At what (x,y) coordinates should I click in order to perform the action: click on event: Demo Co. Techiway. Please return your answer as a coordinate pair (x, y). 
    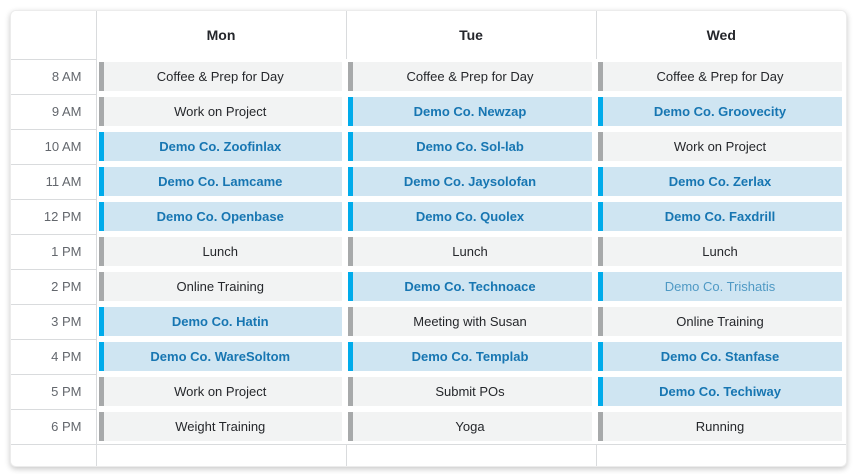
    Looking at the image, I should click on (720, 391).